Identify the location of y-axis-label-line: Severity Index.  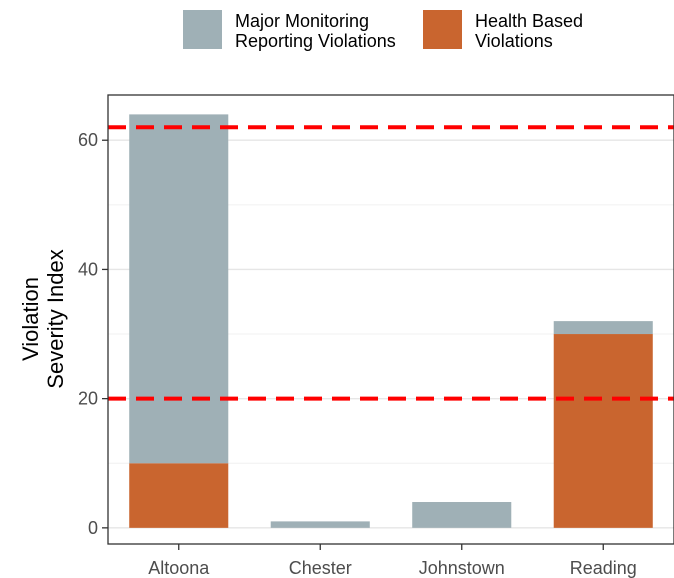
(55, 318).